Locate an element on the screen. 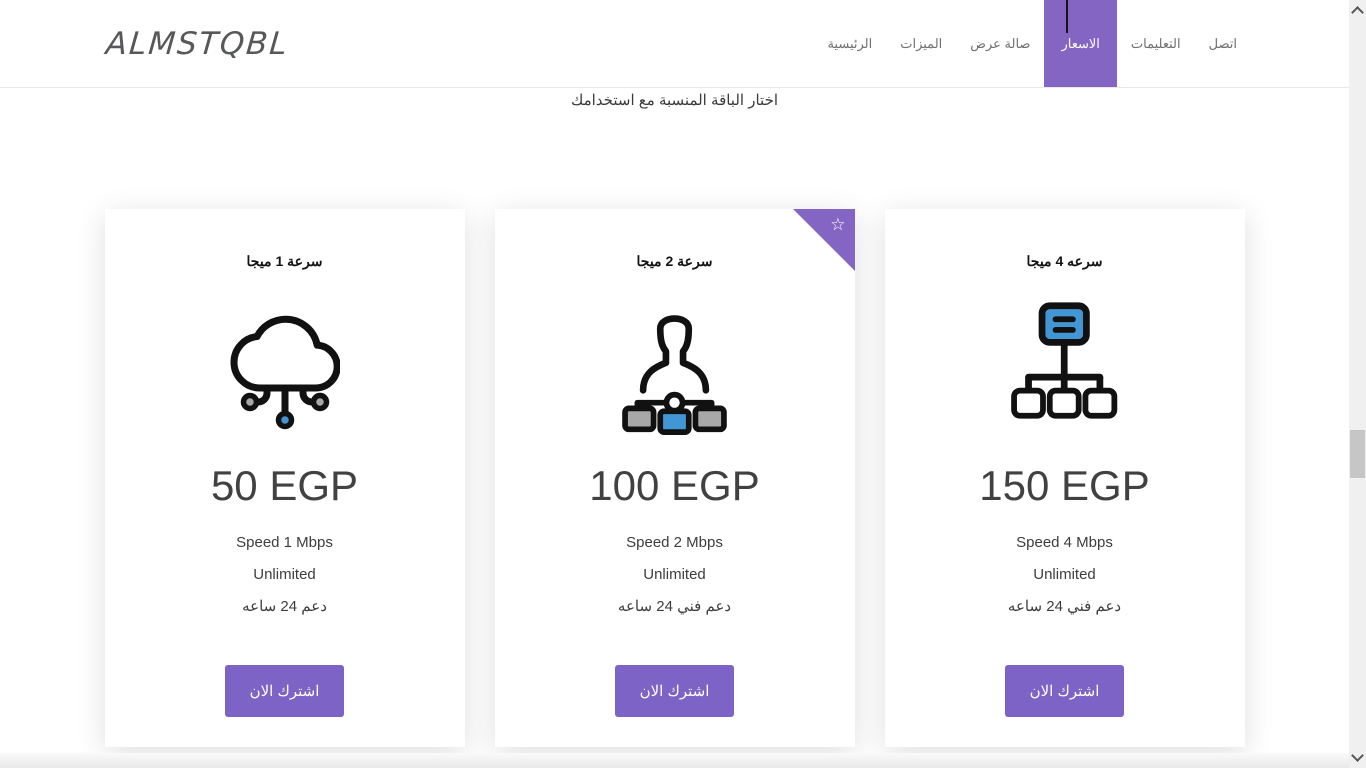 This screenshot has width=1366, height=768. scroll-up-icon is located at coordinates (1357, 12).